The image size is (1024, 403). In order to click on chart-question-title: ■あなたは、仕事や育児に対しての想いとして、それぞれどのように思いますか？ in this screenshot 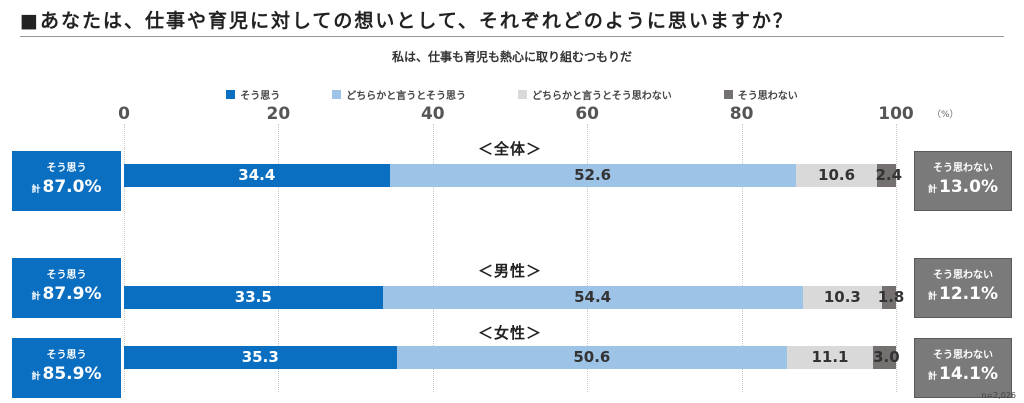, I will do `click(407, 21)`.